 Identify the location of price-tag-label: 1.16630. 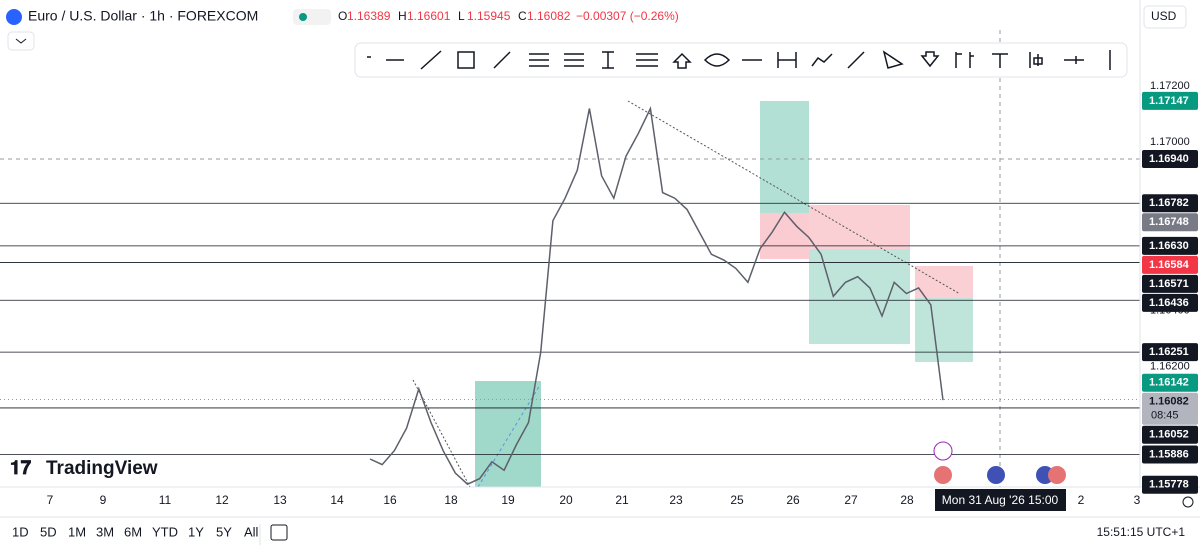
(1169, 246).